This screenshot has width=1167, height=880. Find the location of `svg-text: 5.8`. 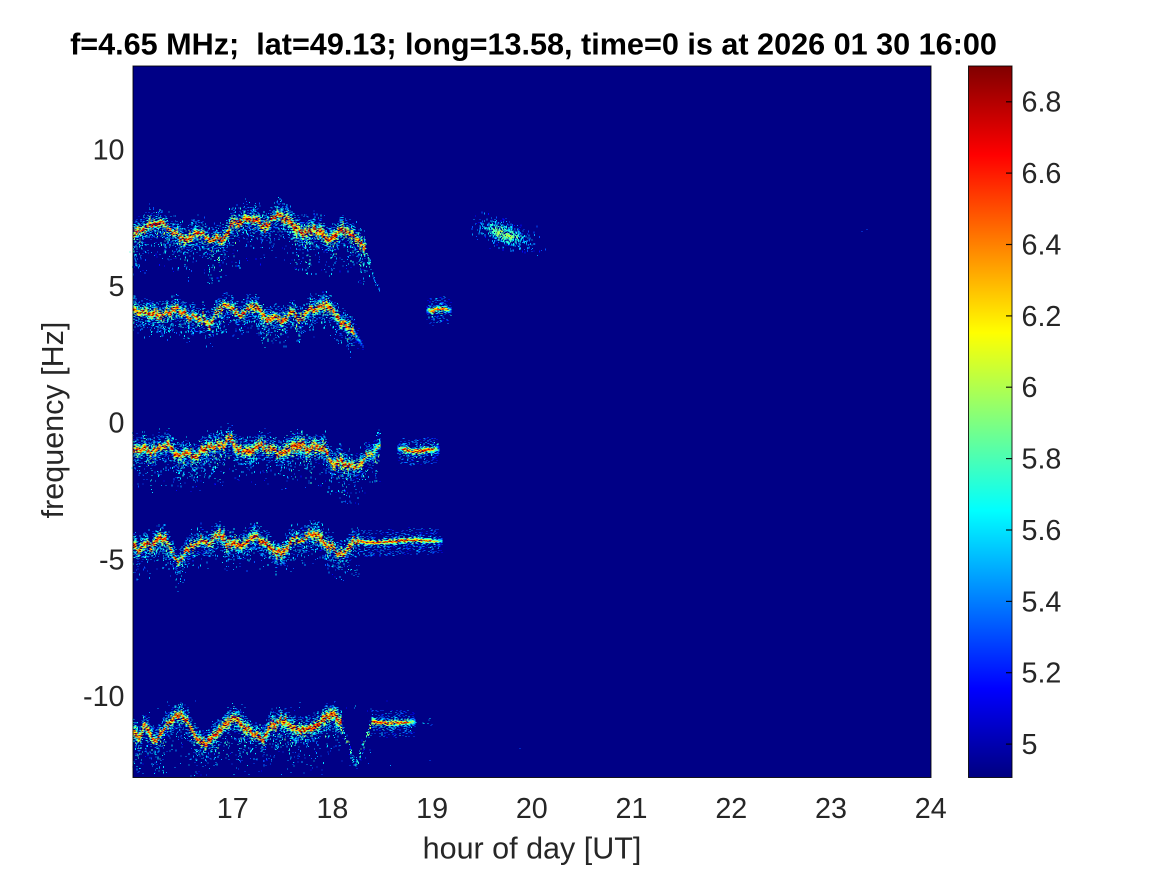

svg-text: 5.8 is located at coordinates (1042, 460).